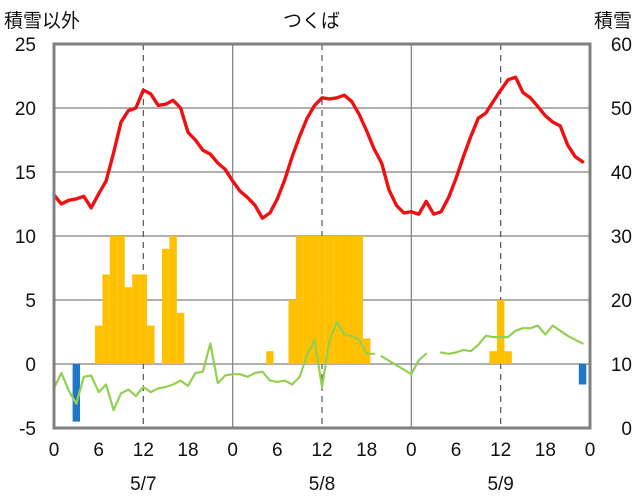 This screenshot has height=501, width=636. What do you see at coordinates (621, 109) in the screenshot?
I see `right-tick-label: 50` at bounding box center [621, 109].